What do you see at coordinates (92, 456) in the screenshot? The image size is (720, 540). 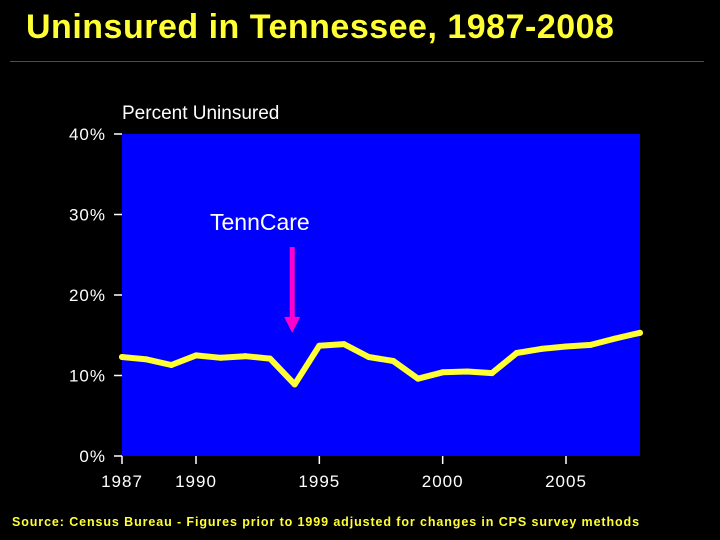 I see `y-tick-label: 0%` at bounding box center [92, 456].